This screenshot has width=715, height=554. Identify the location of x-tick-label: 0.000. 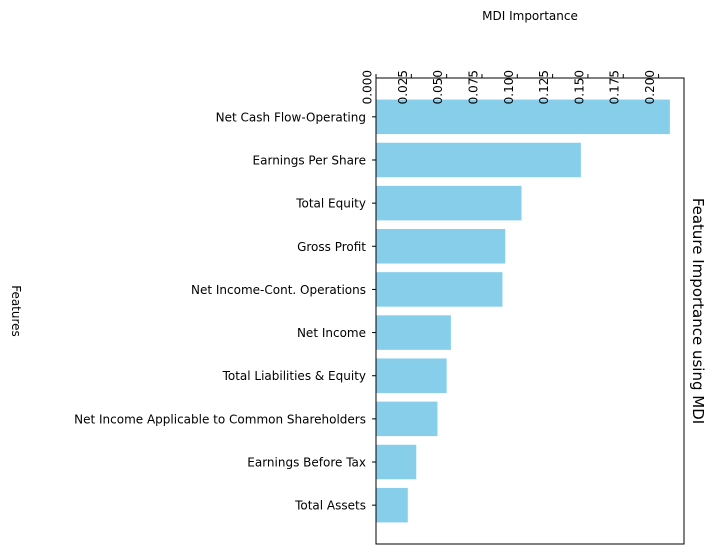
(368, 87).